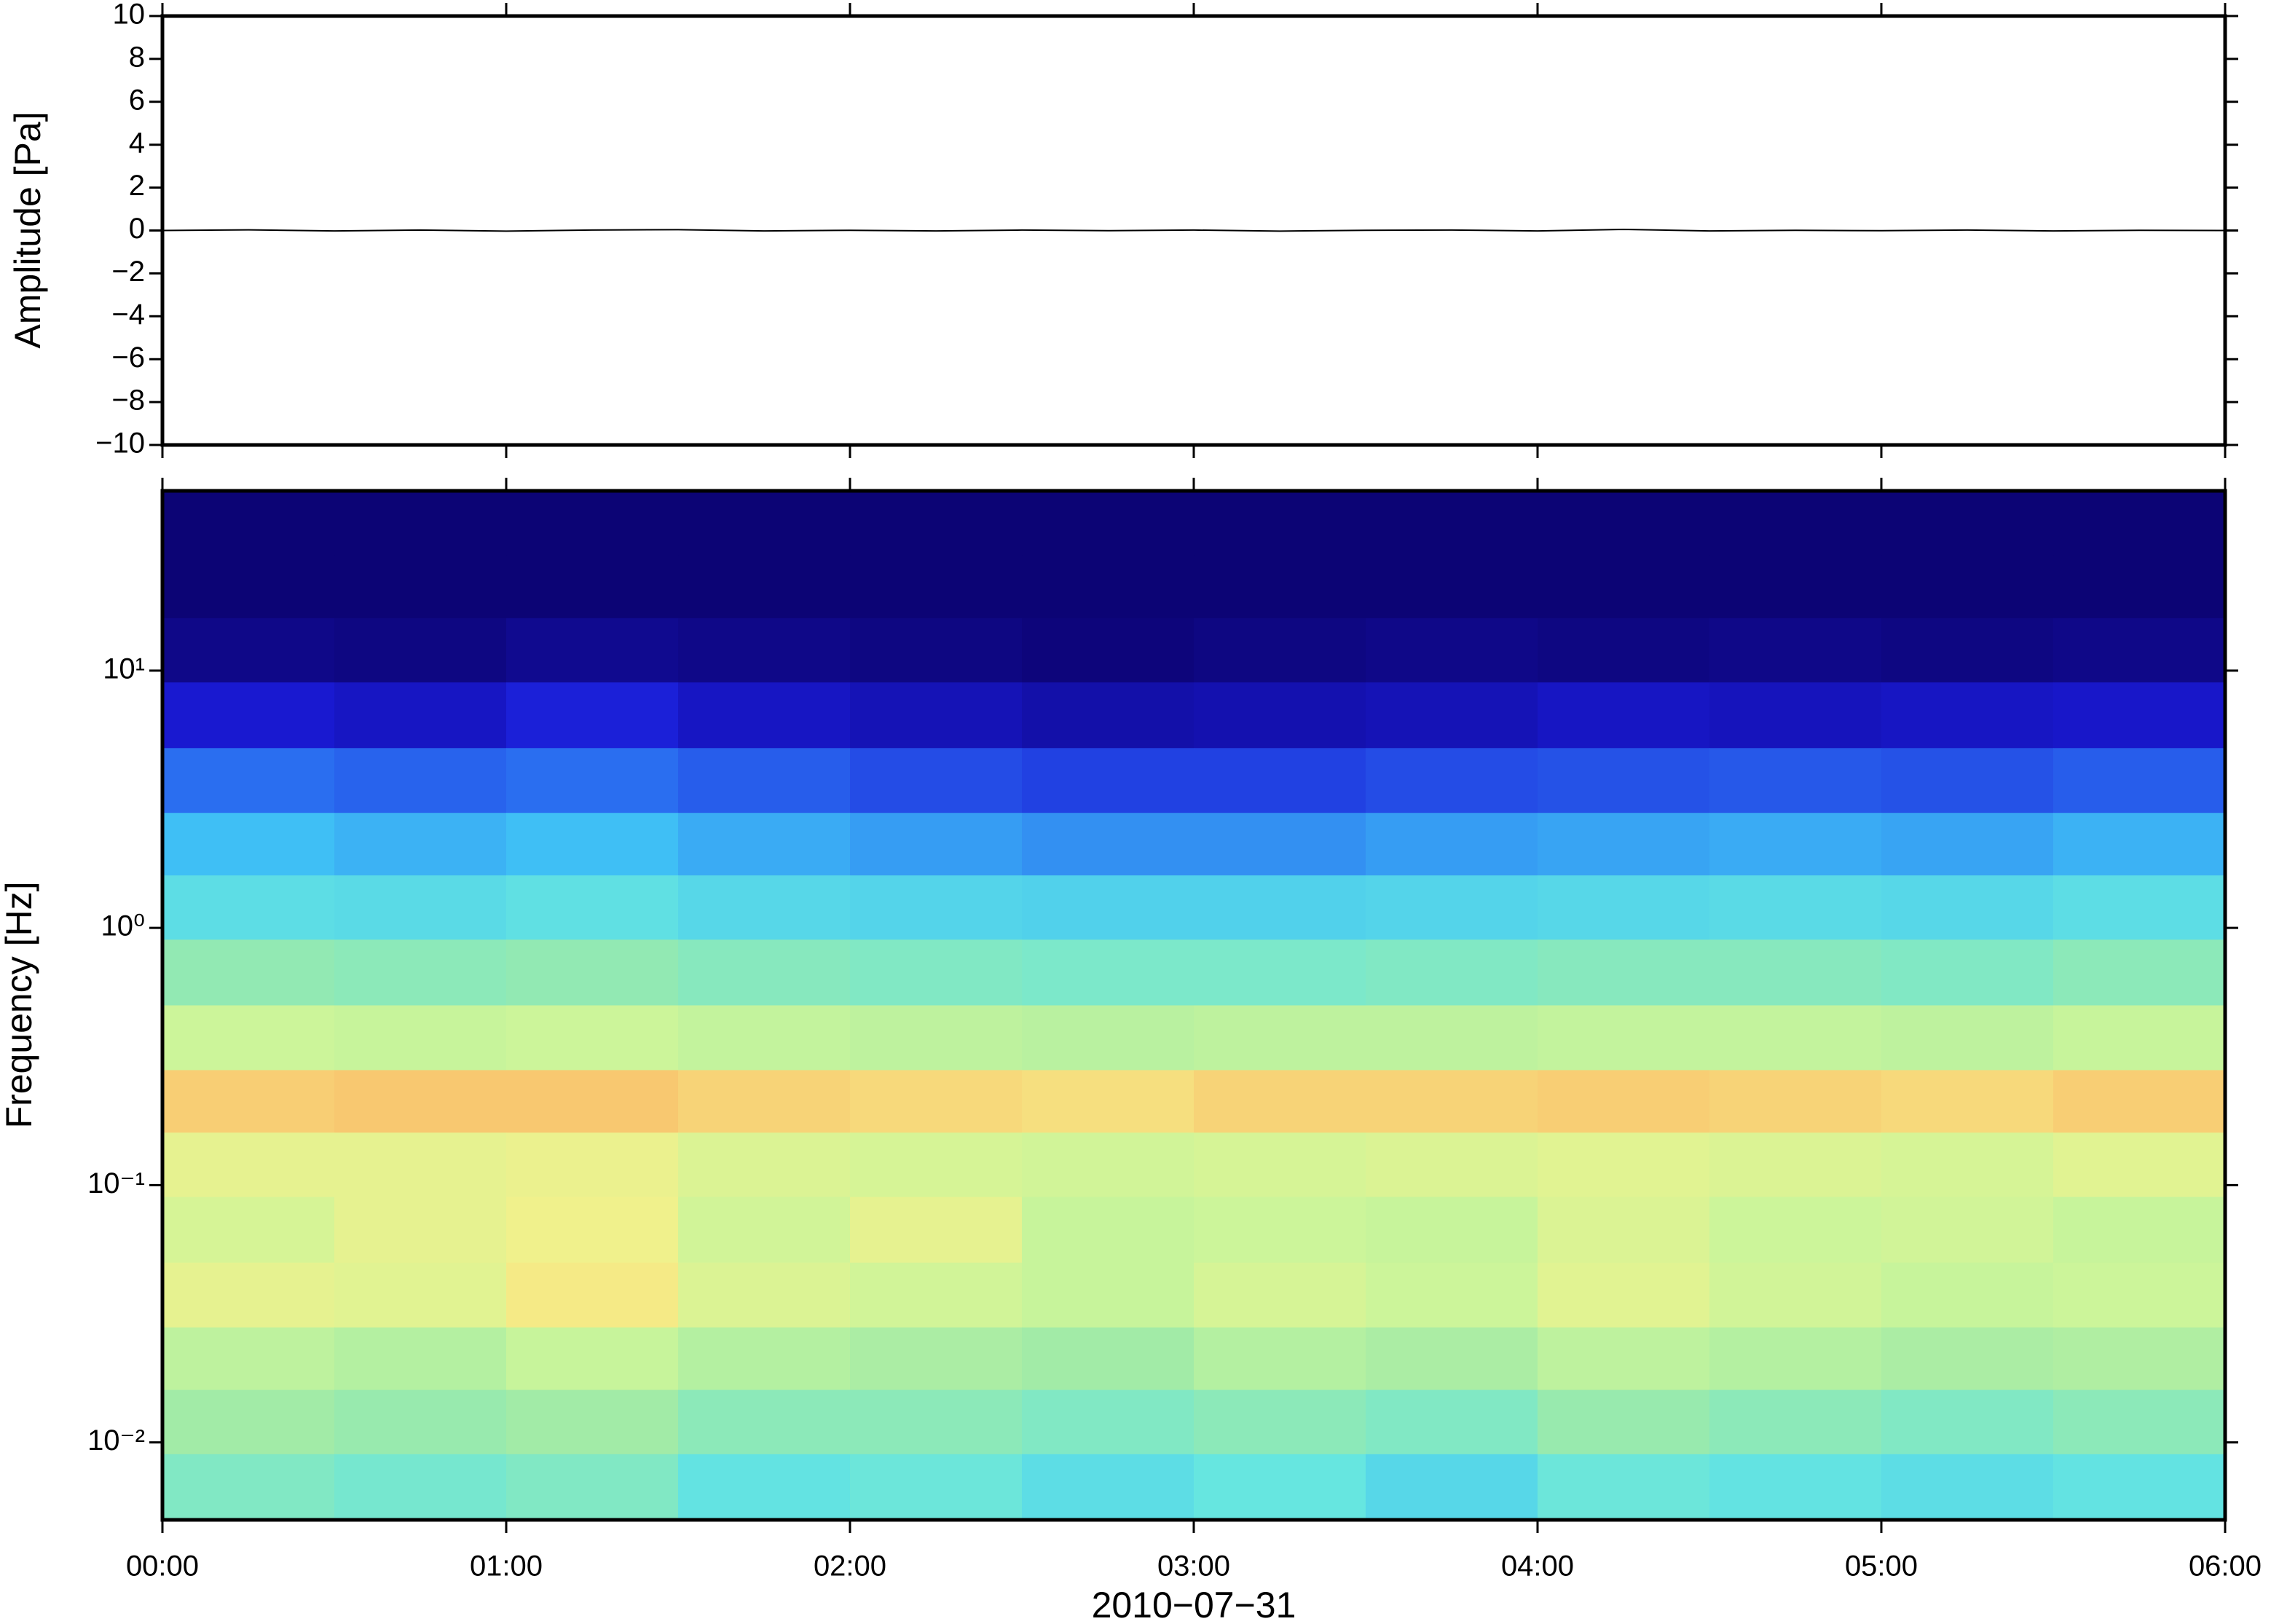 This screenshot has height=1624, width=2271. Describe the element at coordinates (1194, 1604) in the screenshot. I see `x-axis-label: 2010−07−31` at that location.